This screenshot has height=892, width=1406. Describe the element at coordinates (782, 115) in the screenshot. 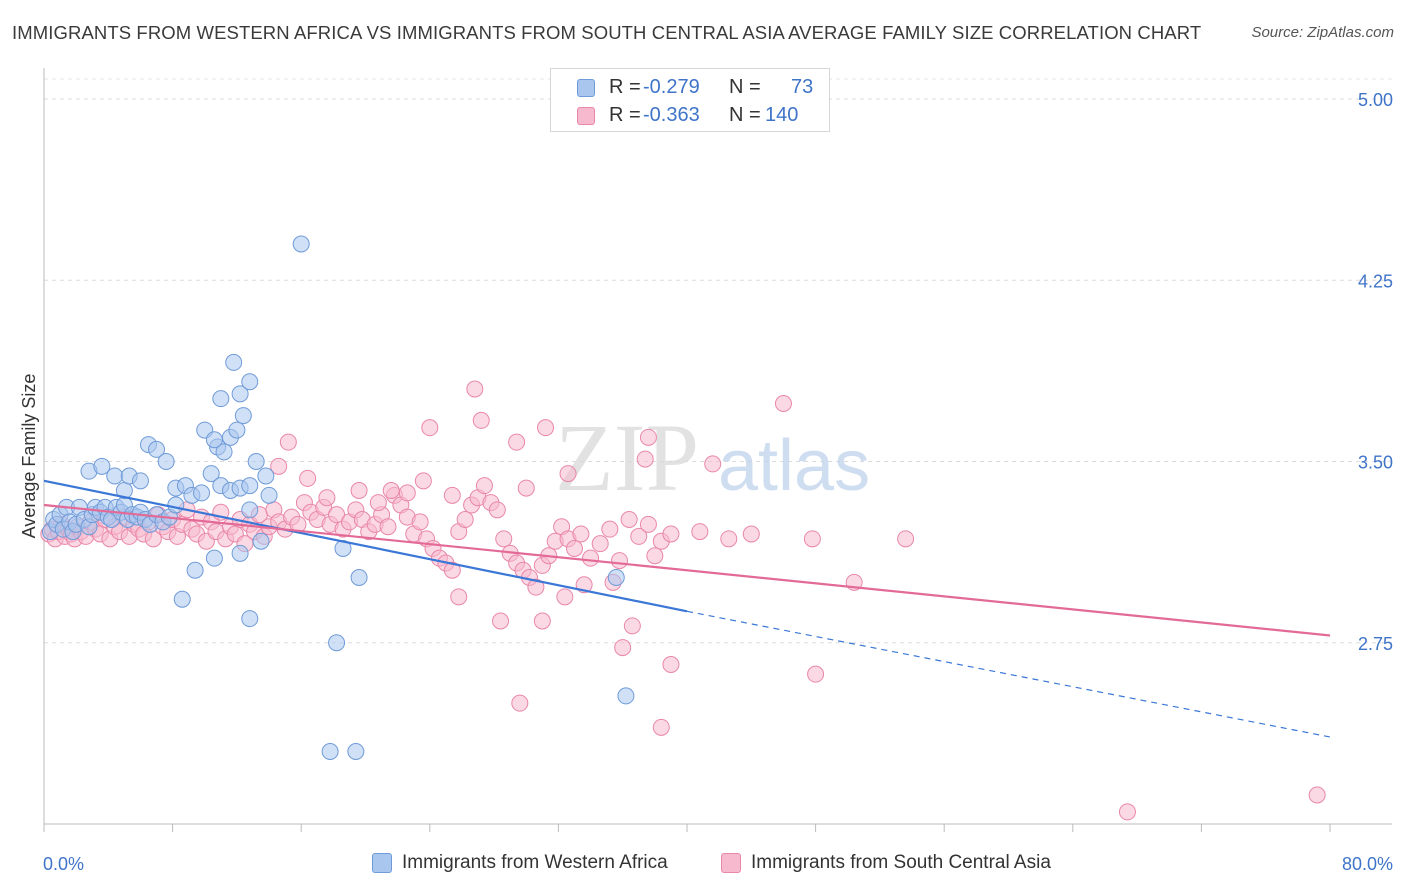

I see `n-value: 140` at that location.